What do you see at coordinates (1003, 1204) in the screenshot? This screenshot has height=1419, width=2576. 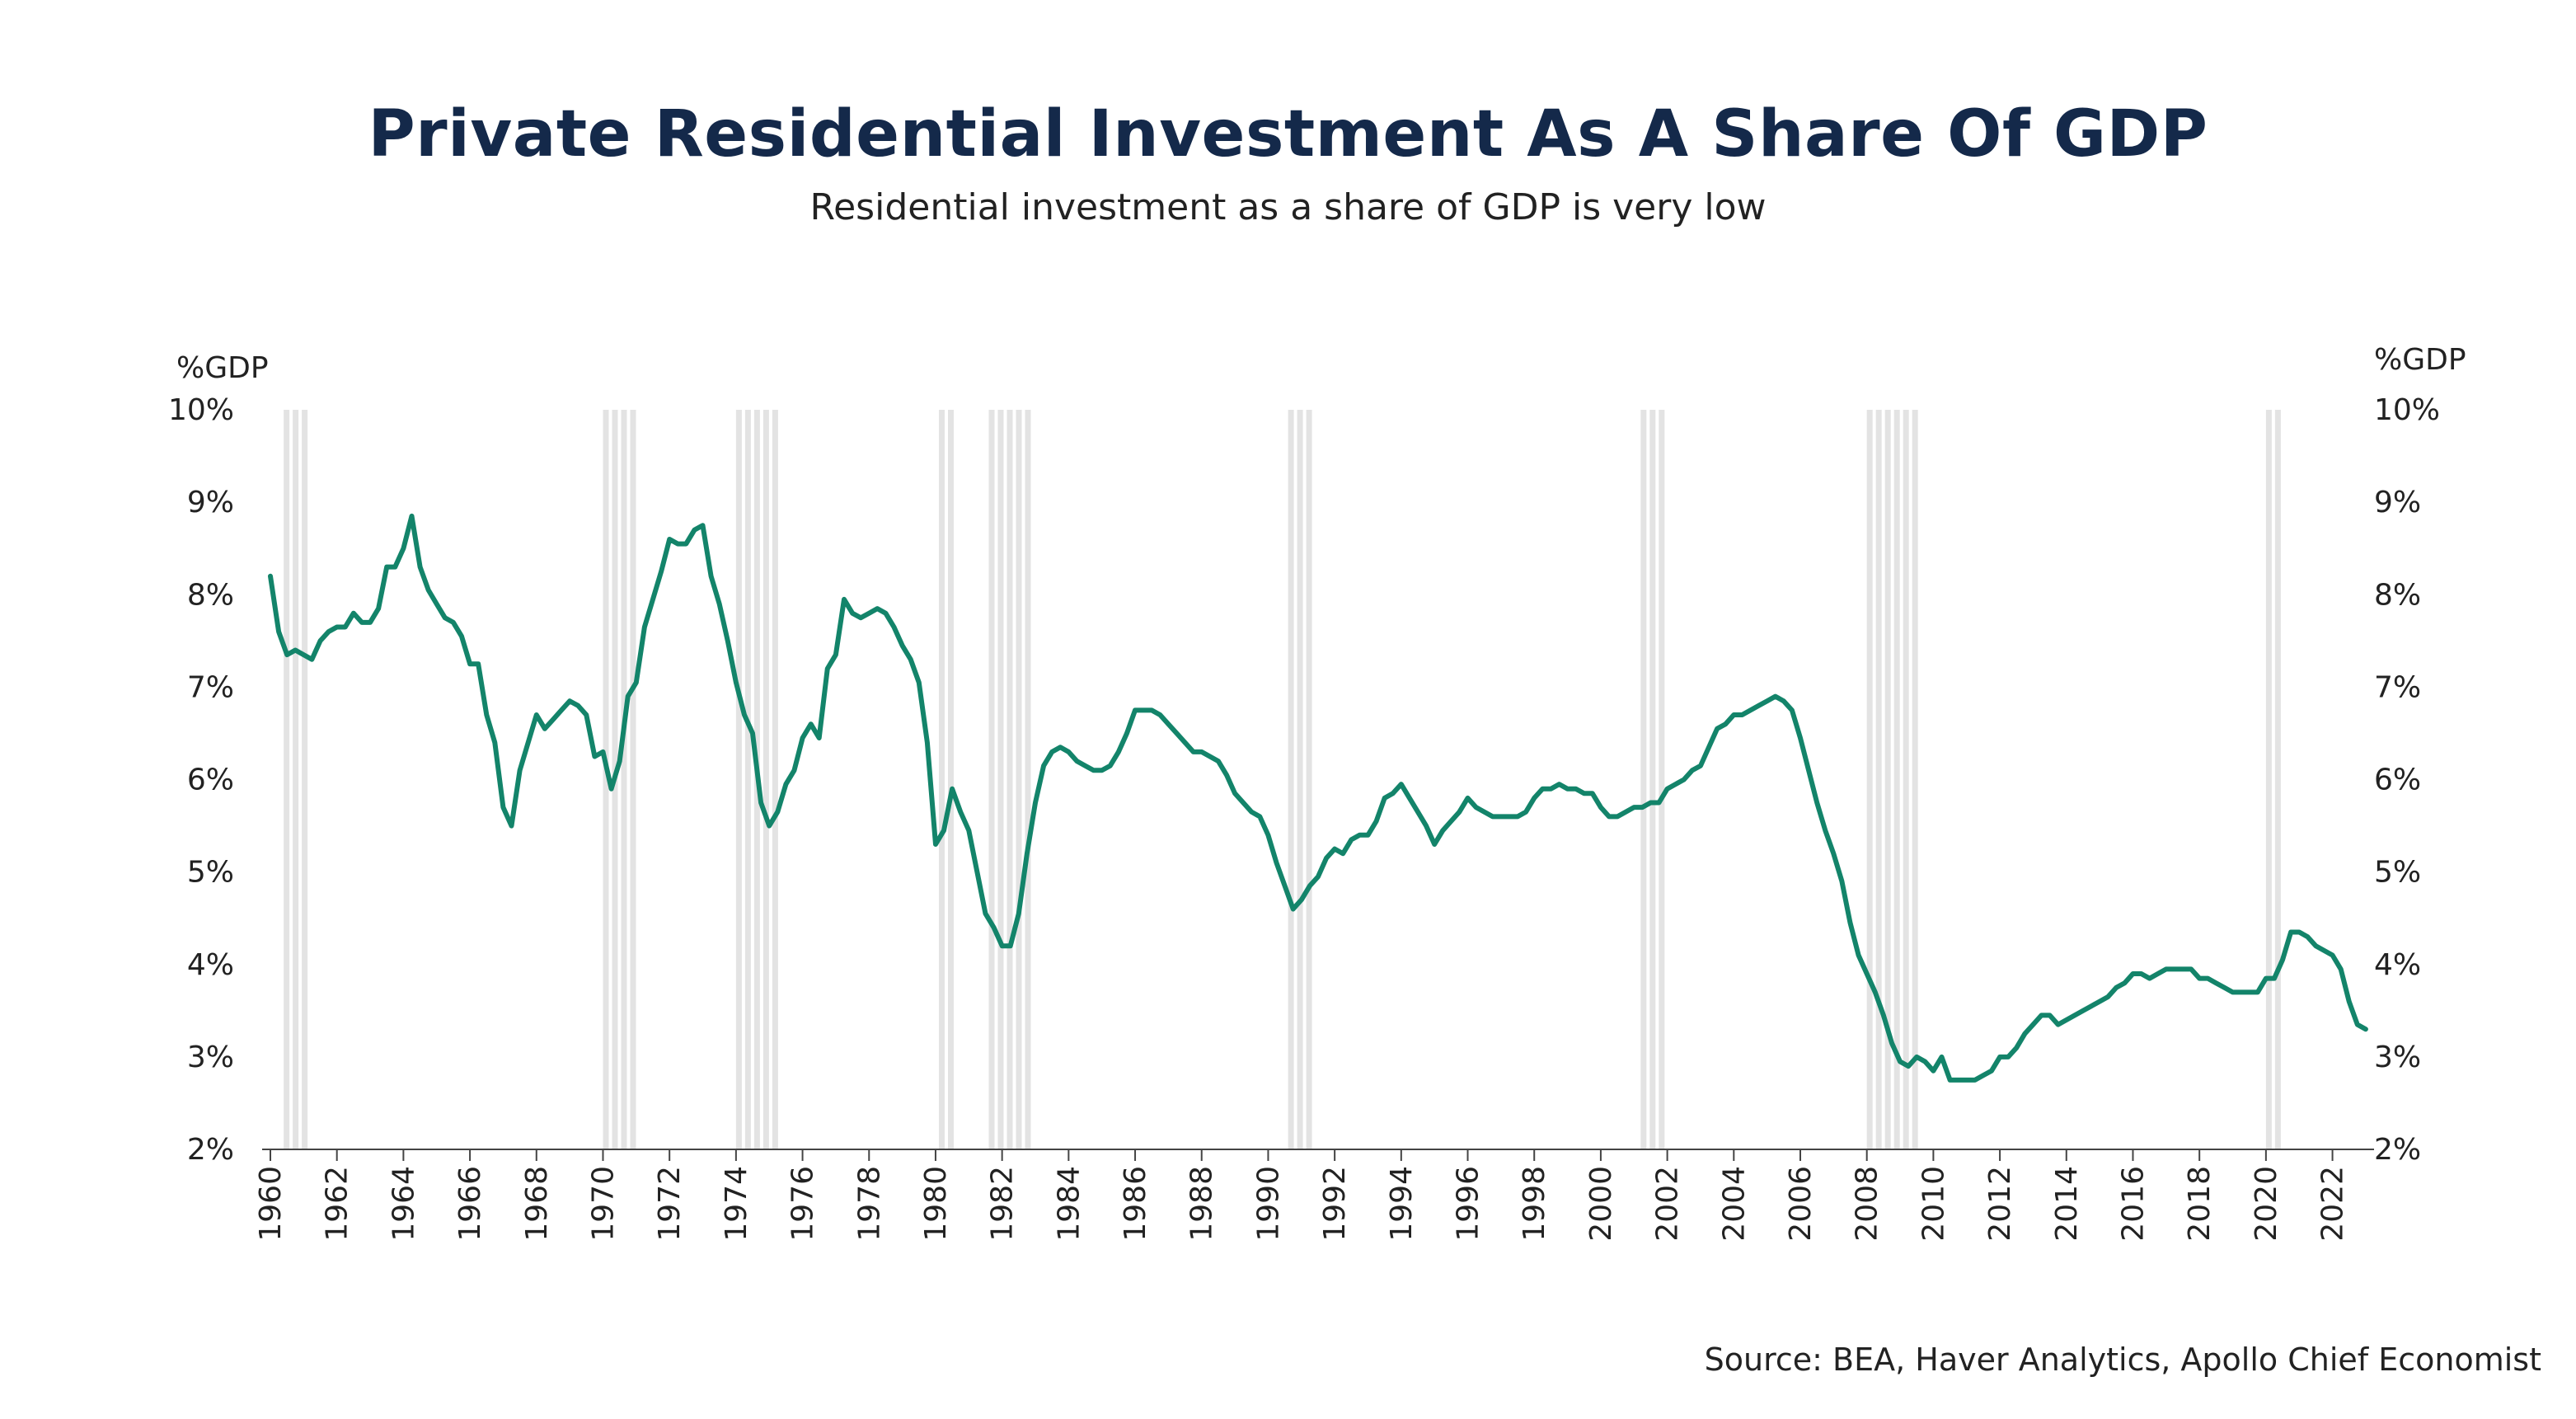 I see `x-tick-label: 1982` at bounding box center [1003, 1204].